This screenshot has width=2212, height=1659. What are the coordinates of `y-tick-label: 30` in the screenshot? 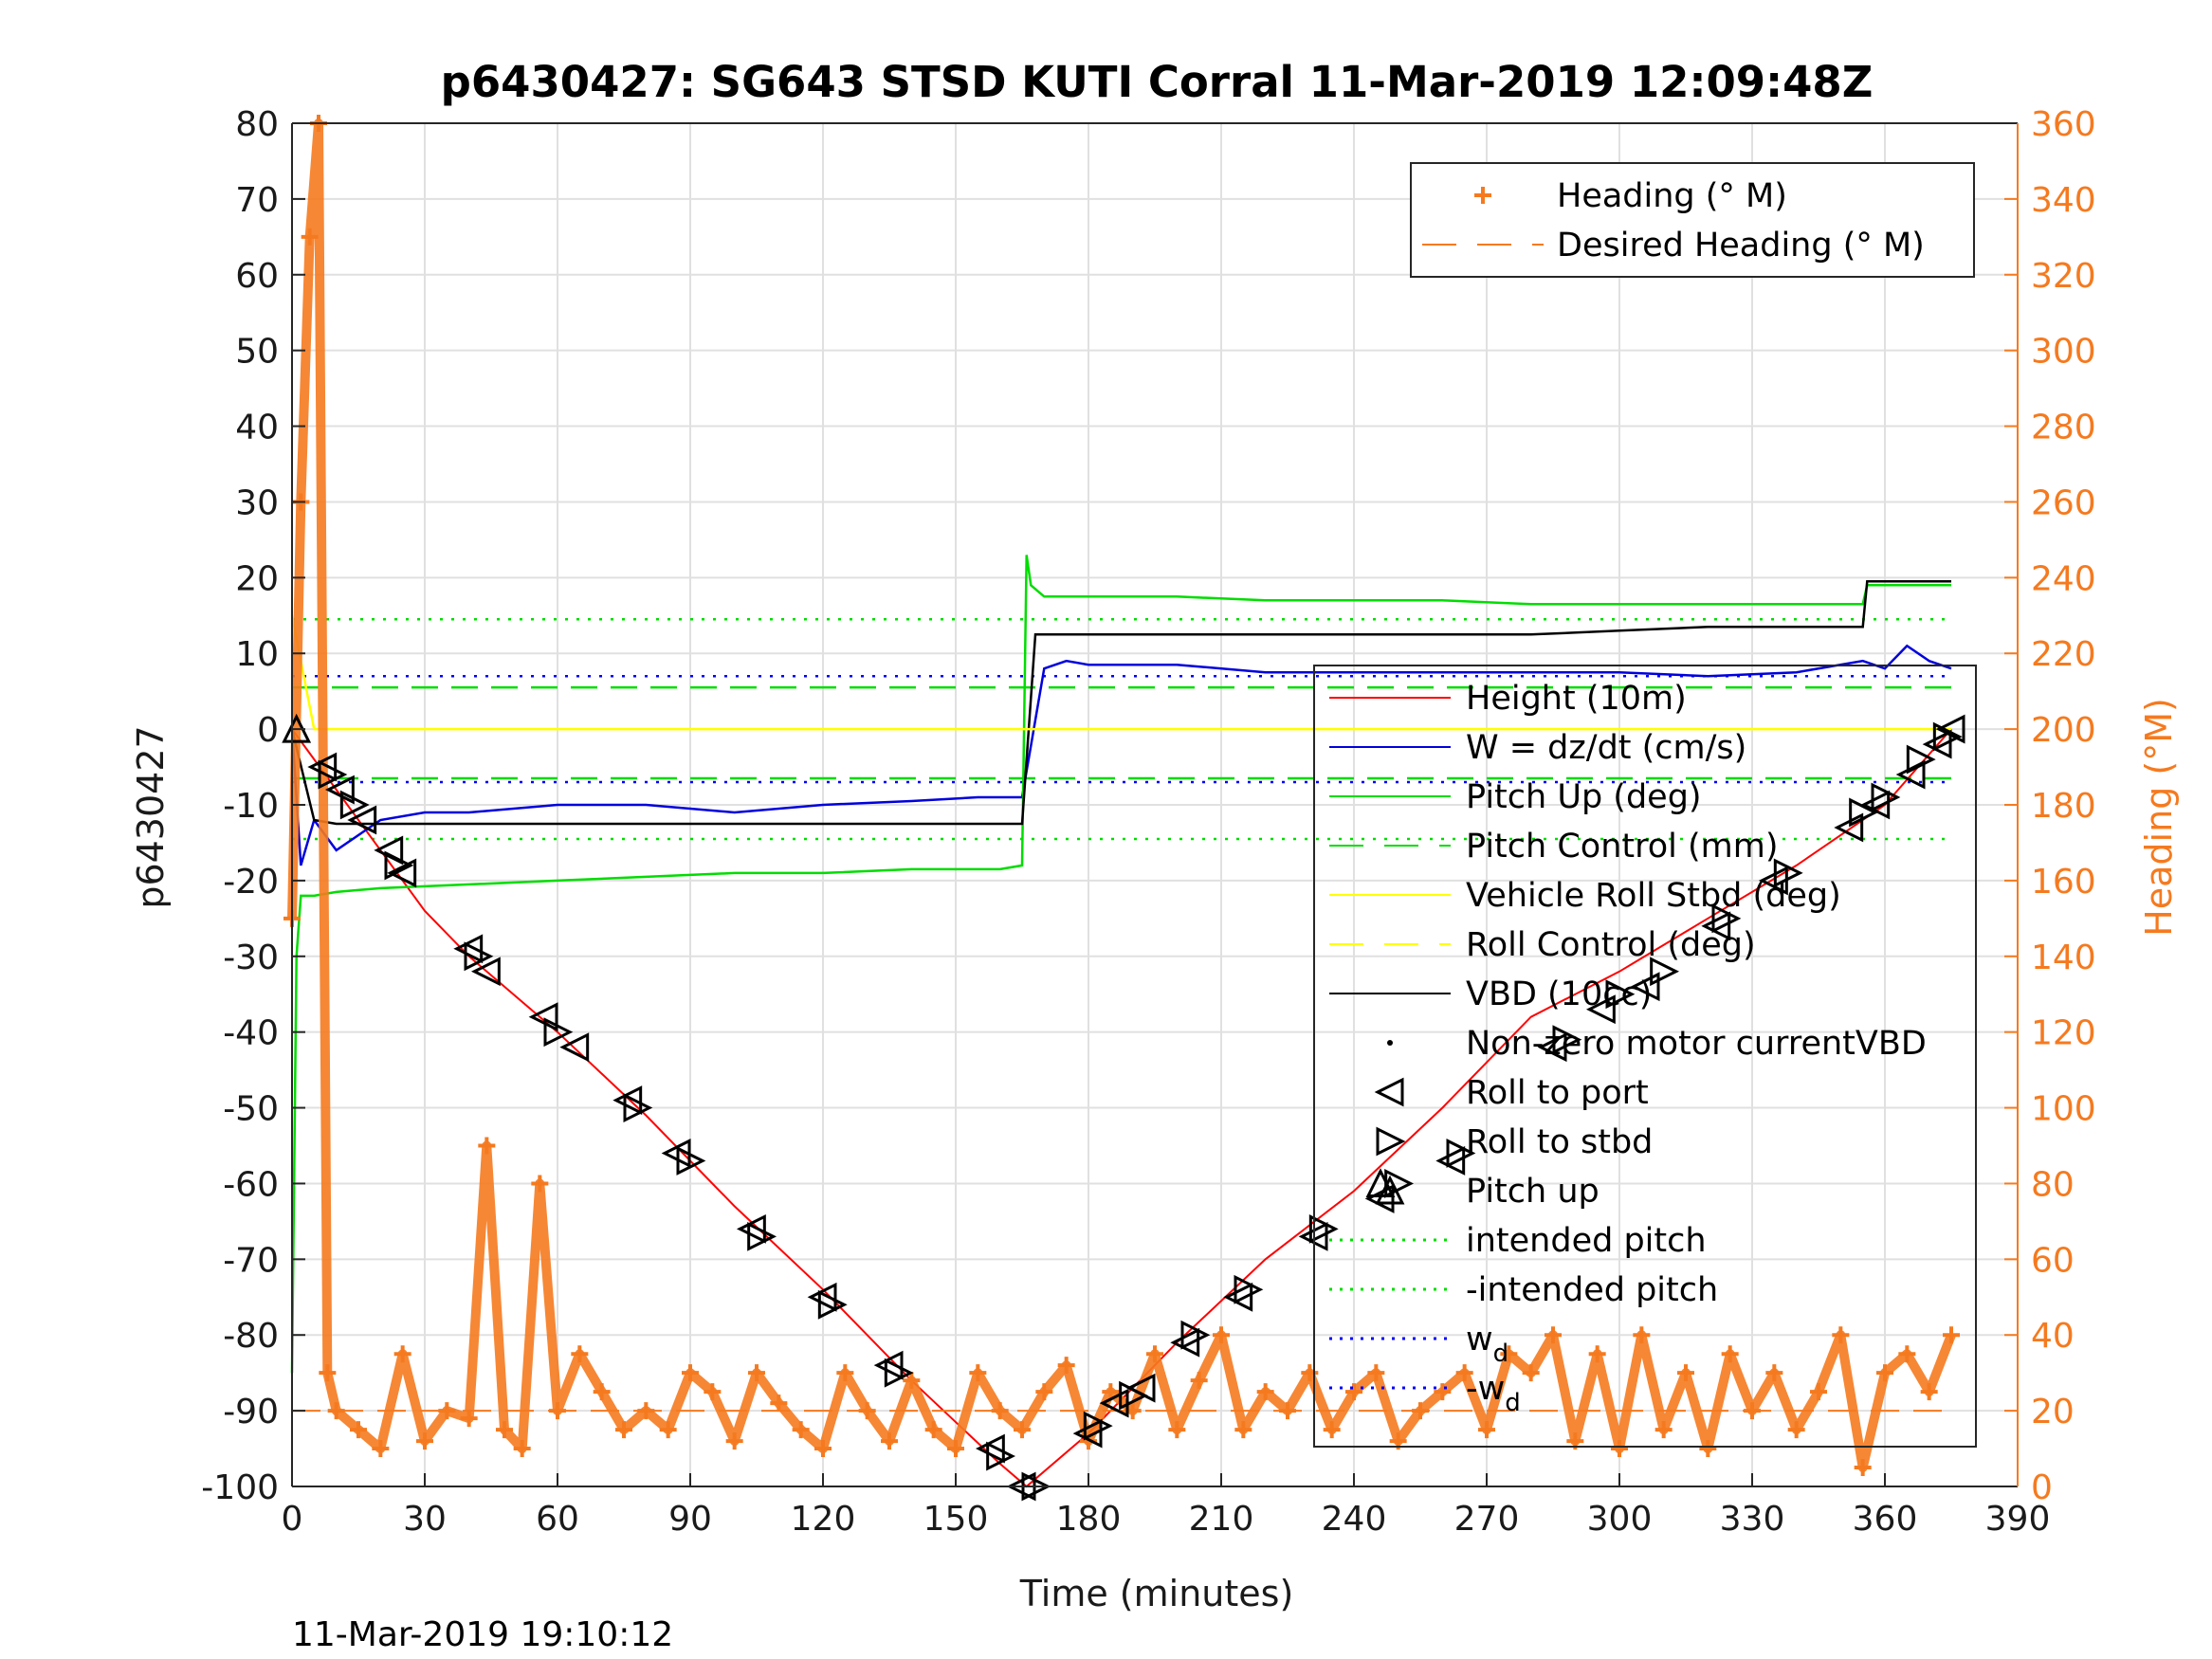 It's located at (257, 502).